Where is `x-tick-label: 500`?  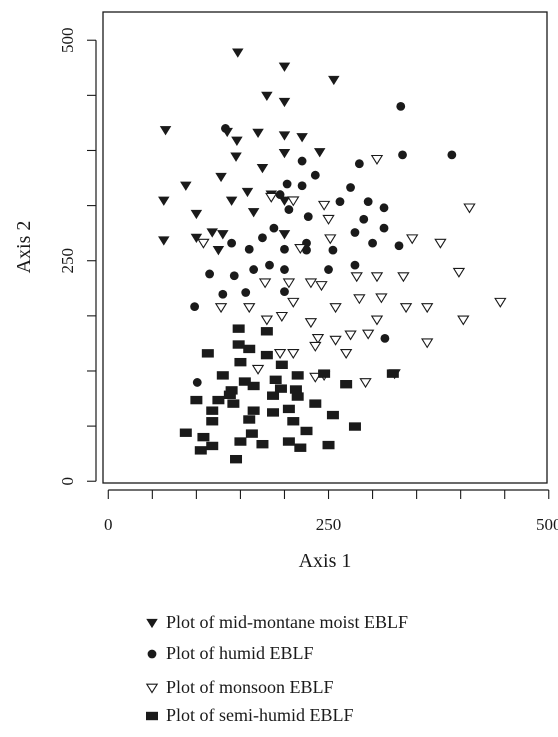 x-tick-label: 500 is located at coordinates (547, 524).